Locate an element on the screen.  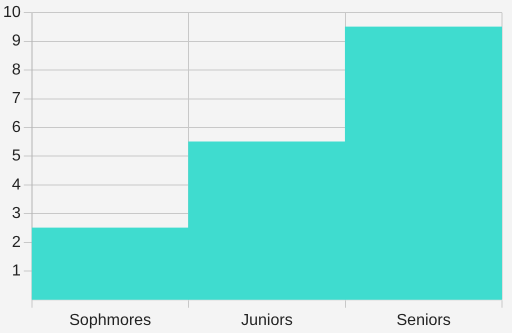
y-tick-label: 7 is located at coordinates (16, 99).